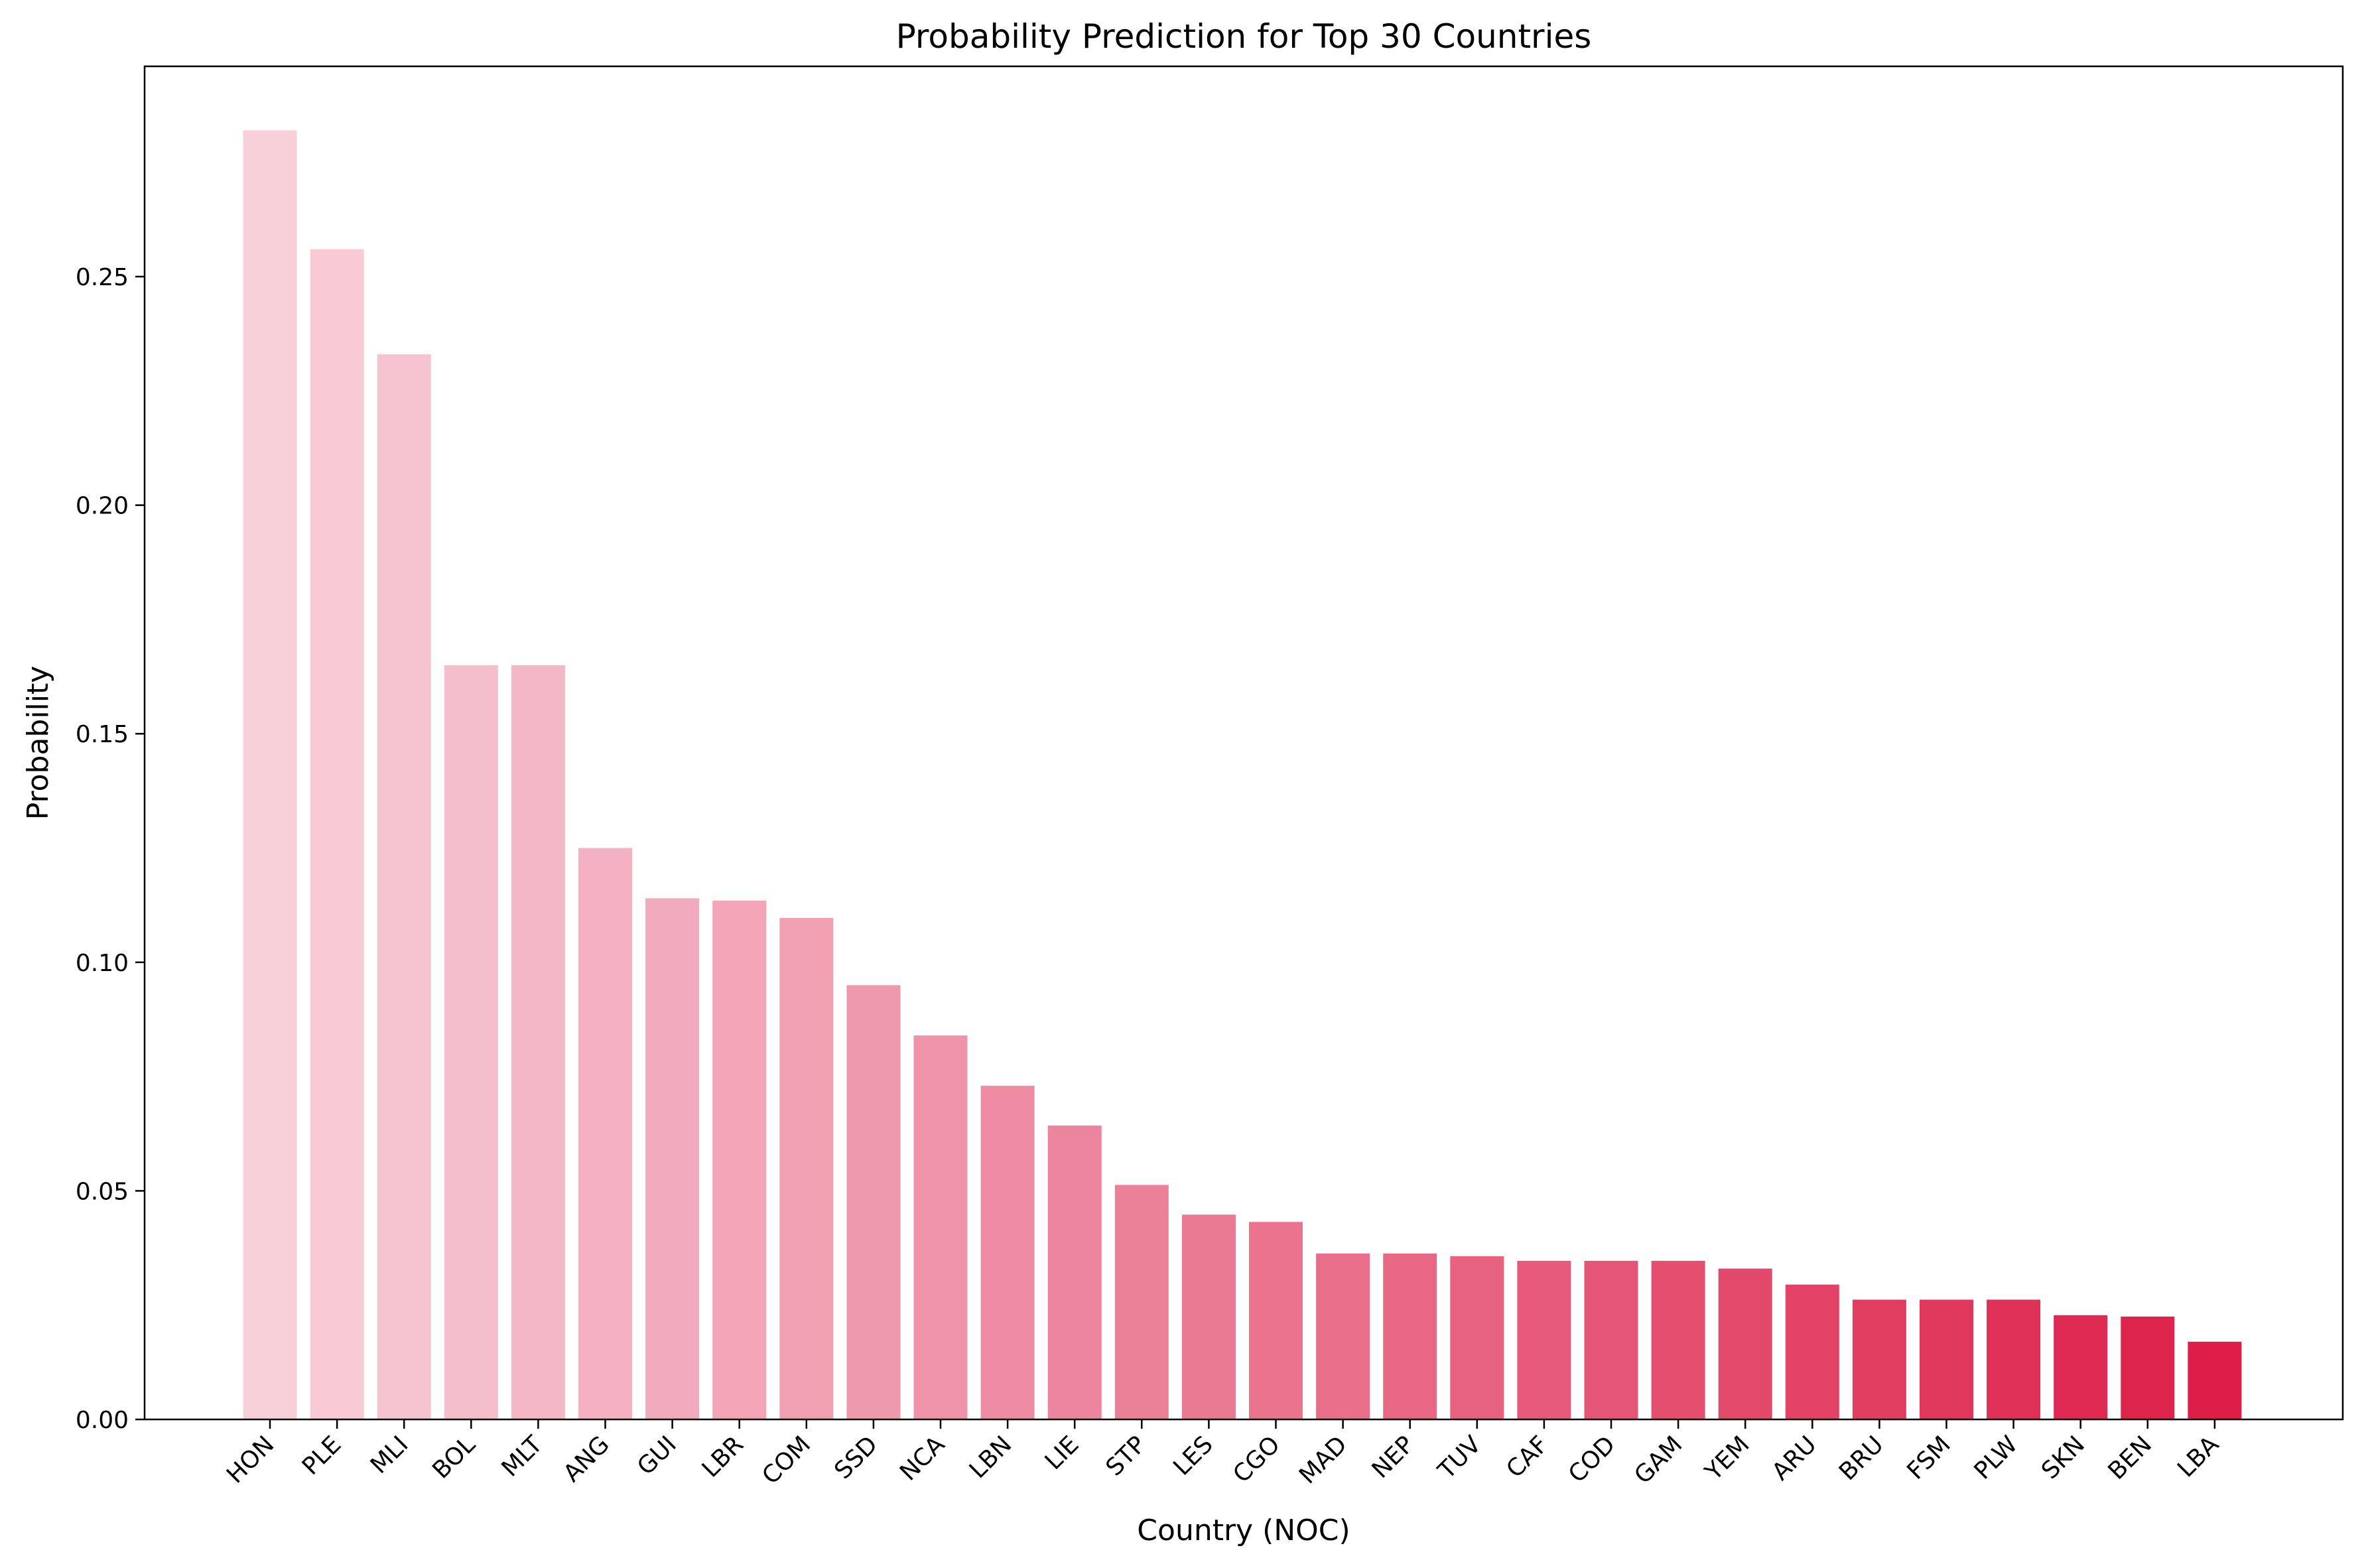 This screenshot has height=1568, width=2364. Describe the element at coordinates (1527, 1457) in the screenshot. I see `x-tick-label: CAF` at that location.